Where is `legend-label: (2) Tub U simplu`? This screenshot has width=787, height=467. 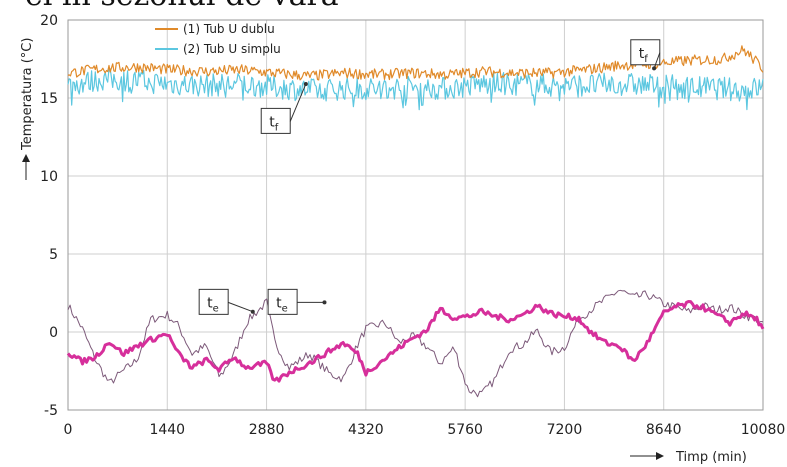
legend-label: (2) Tub U simplu is located at coordinates (232, 49).